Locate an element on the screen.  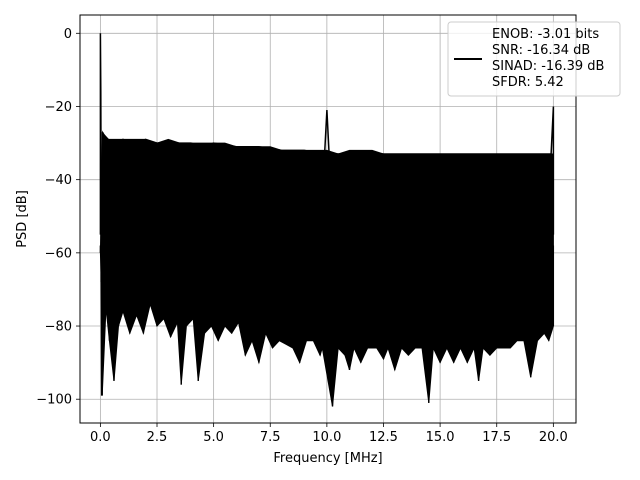
x-tick-label: 12.5 is located at coordinates (383, 437).